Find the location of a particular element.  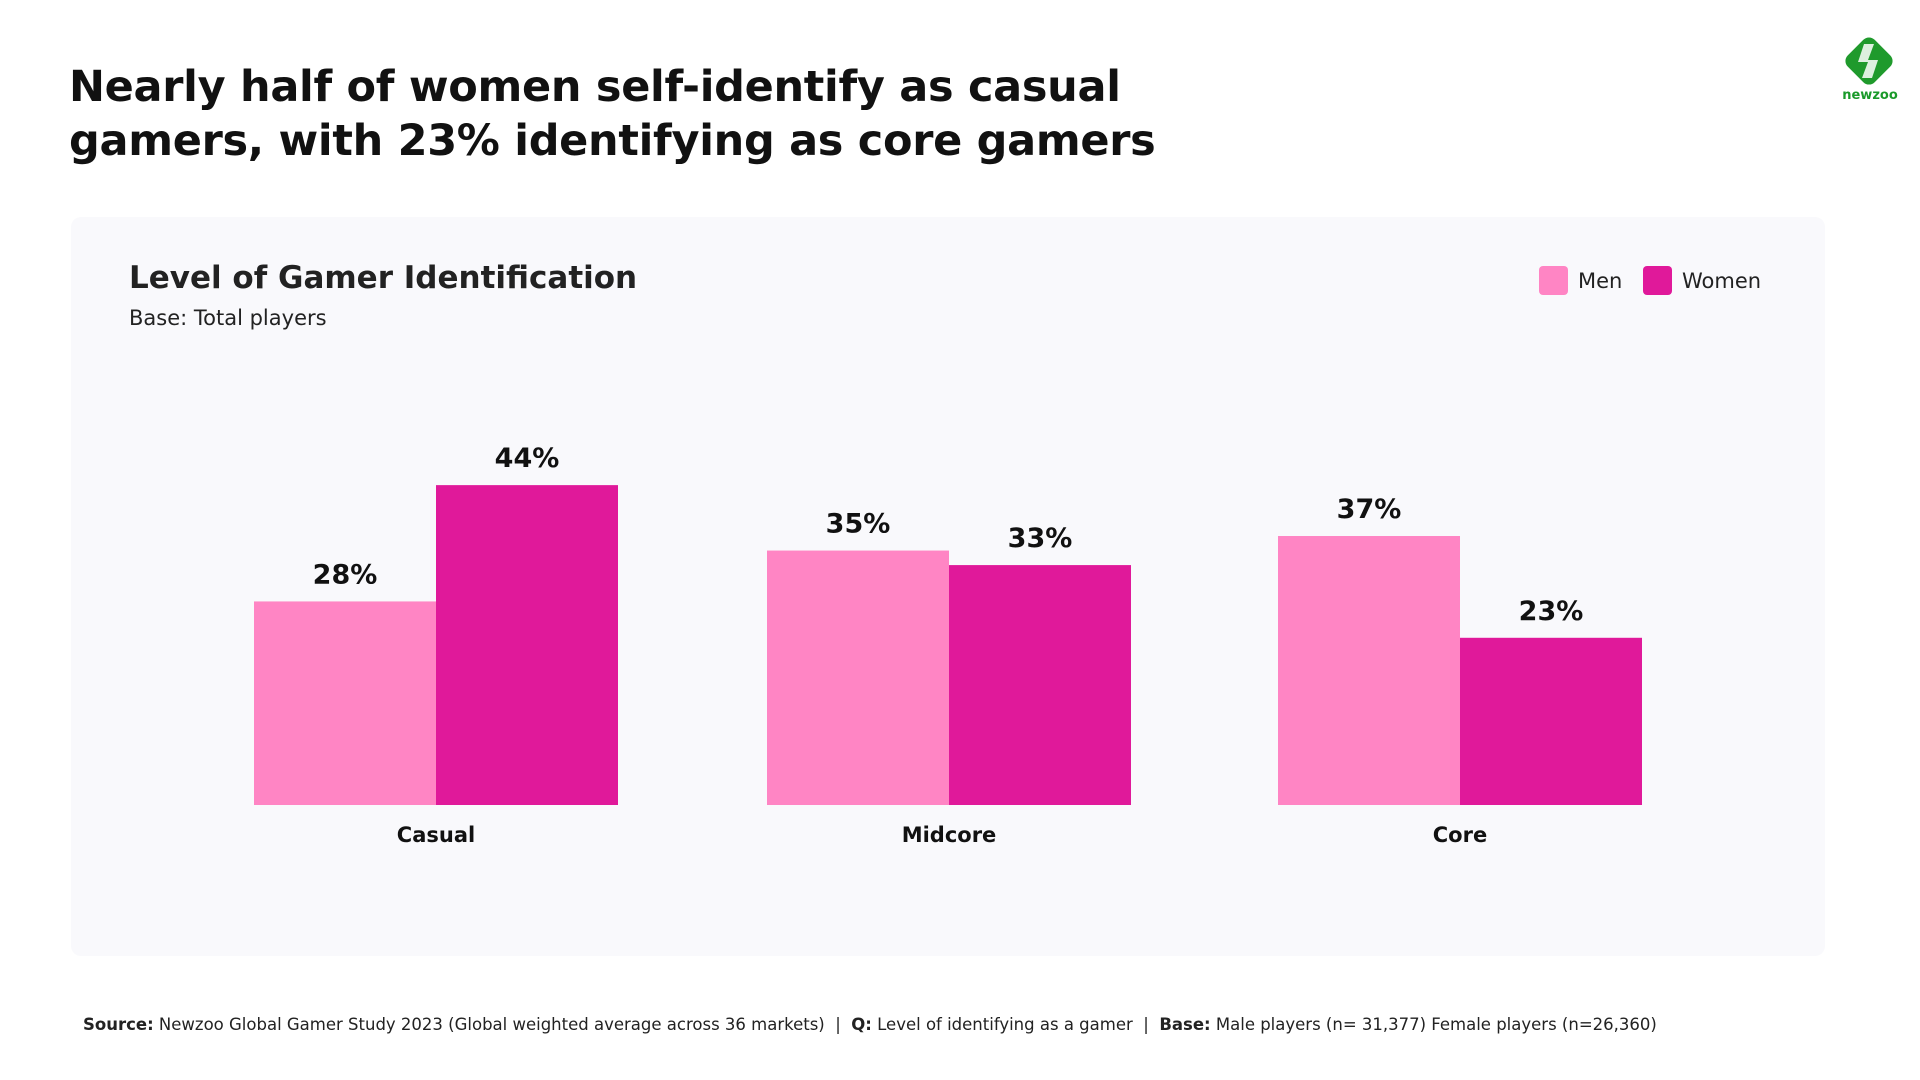

source-label: Source: is located at coordinates (118, 1024).